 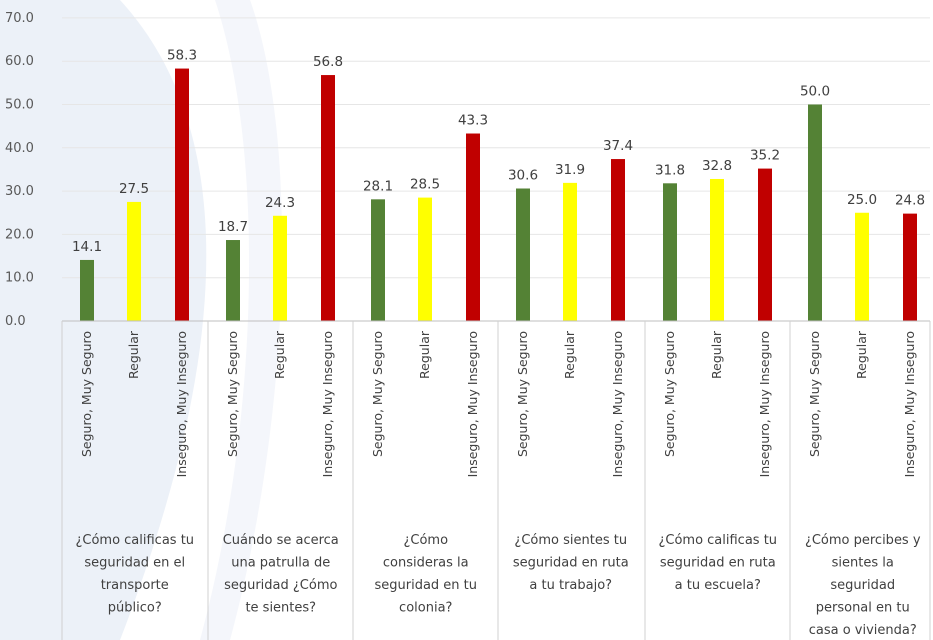 What do you see at coordinates (570, 585) in the screenshot?
I see `group-label-line: a tu trabajo?` at bounding box center [570, 585].